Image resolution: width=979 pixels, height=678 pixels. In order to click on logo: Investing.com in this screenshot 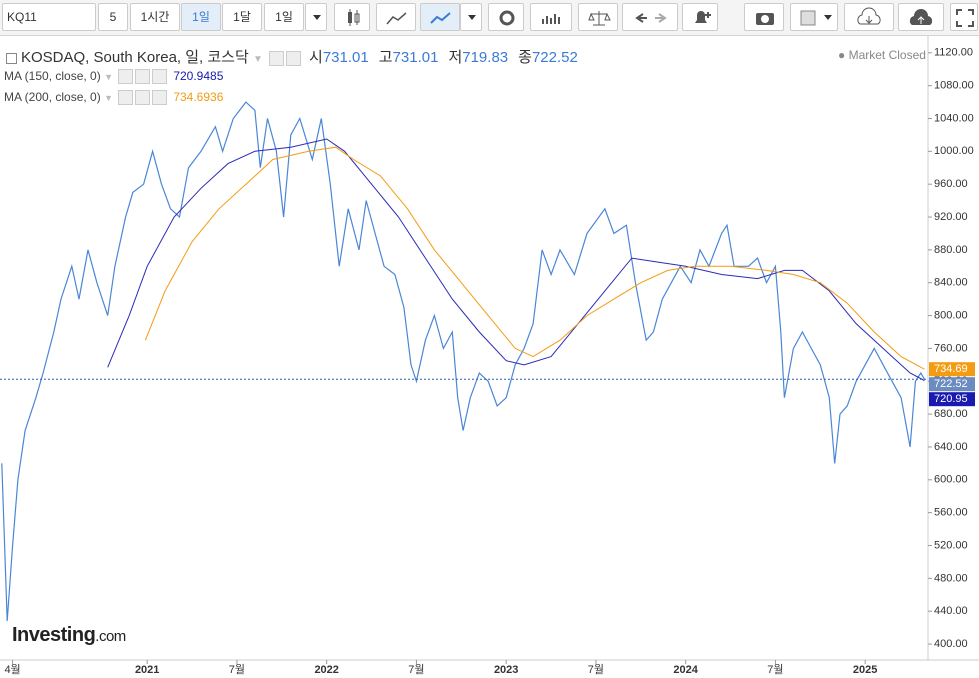, I will do `click(69, 635)`.